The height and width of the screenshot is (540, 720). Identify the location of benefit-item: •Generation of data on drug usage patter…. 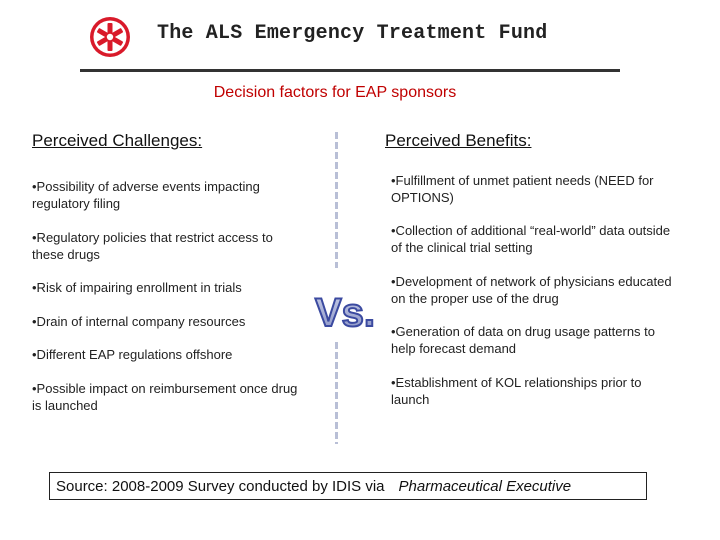
(523, 340).